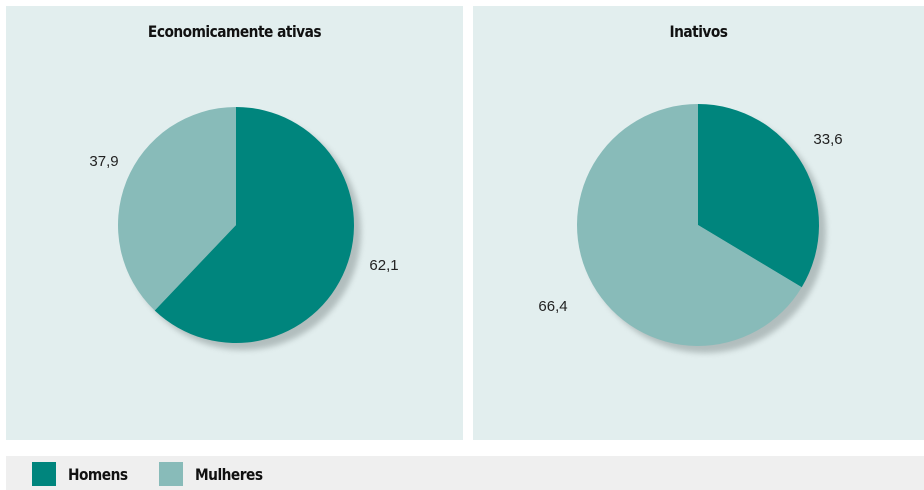 This screenshot has width=924, height=490. I want to click on legend: Homens Mulheres, so click(465, 473).